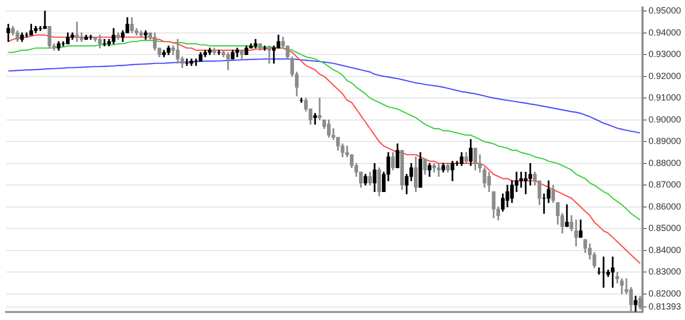 The height and width of the screenshot is (320, 685). I want to click on y-tick-label: 0.85000, so click(665, 228).